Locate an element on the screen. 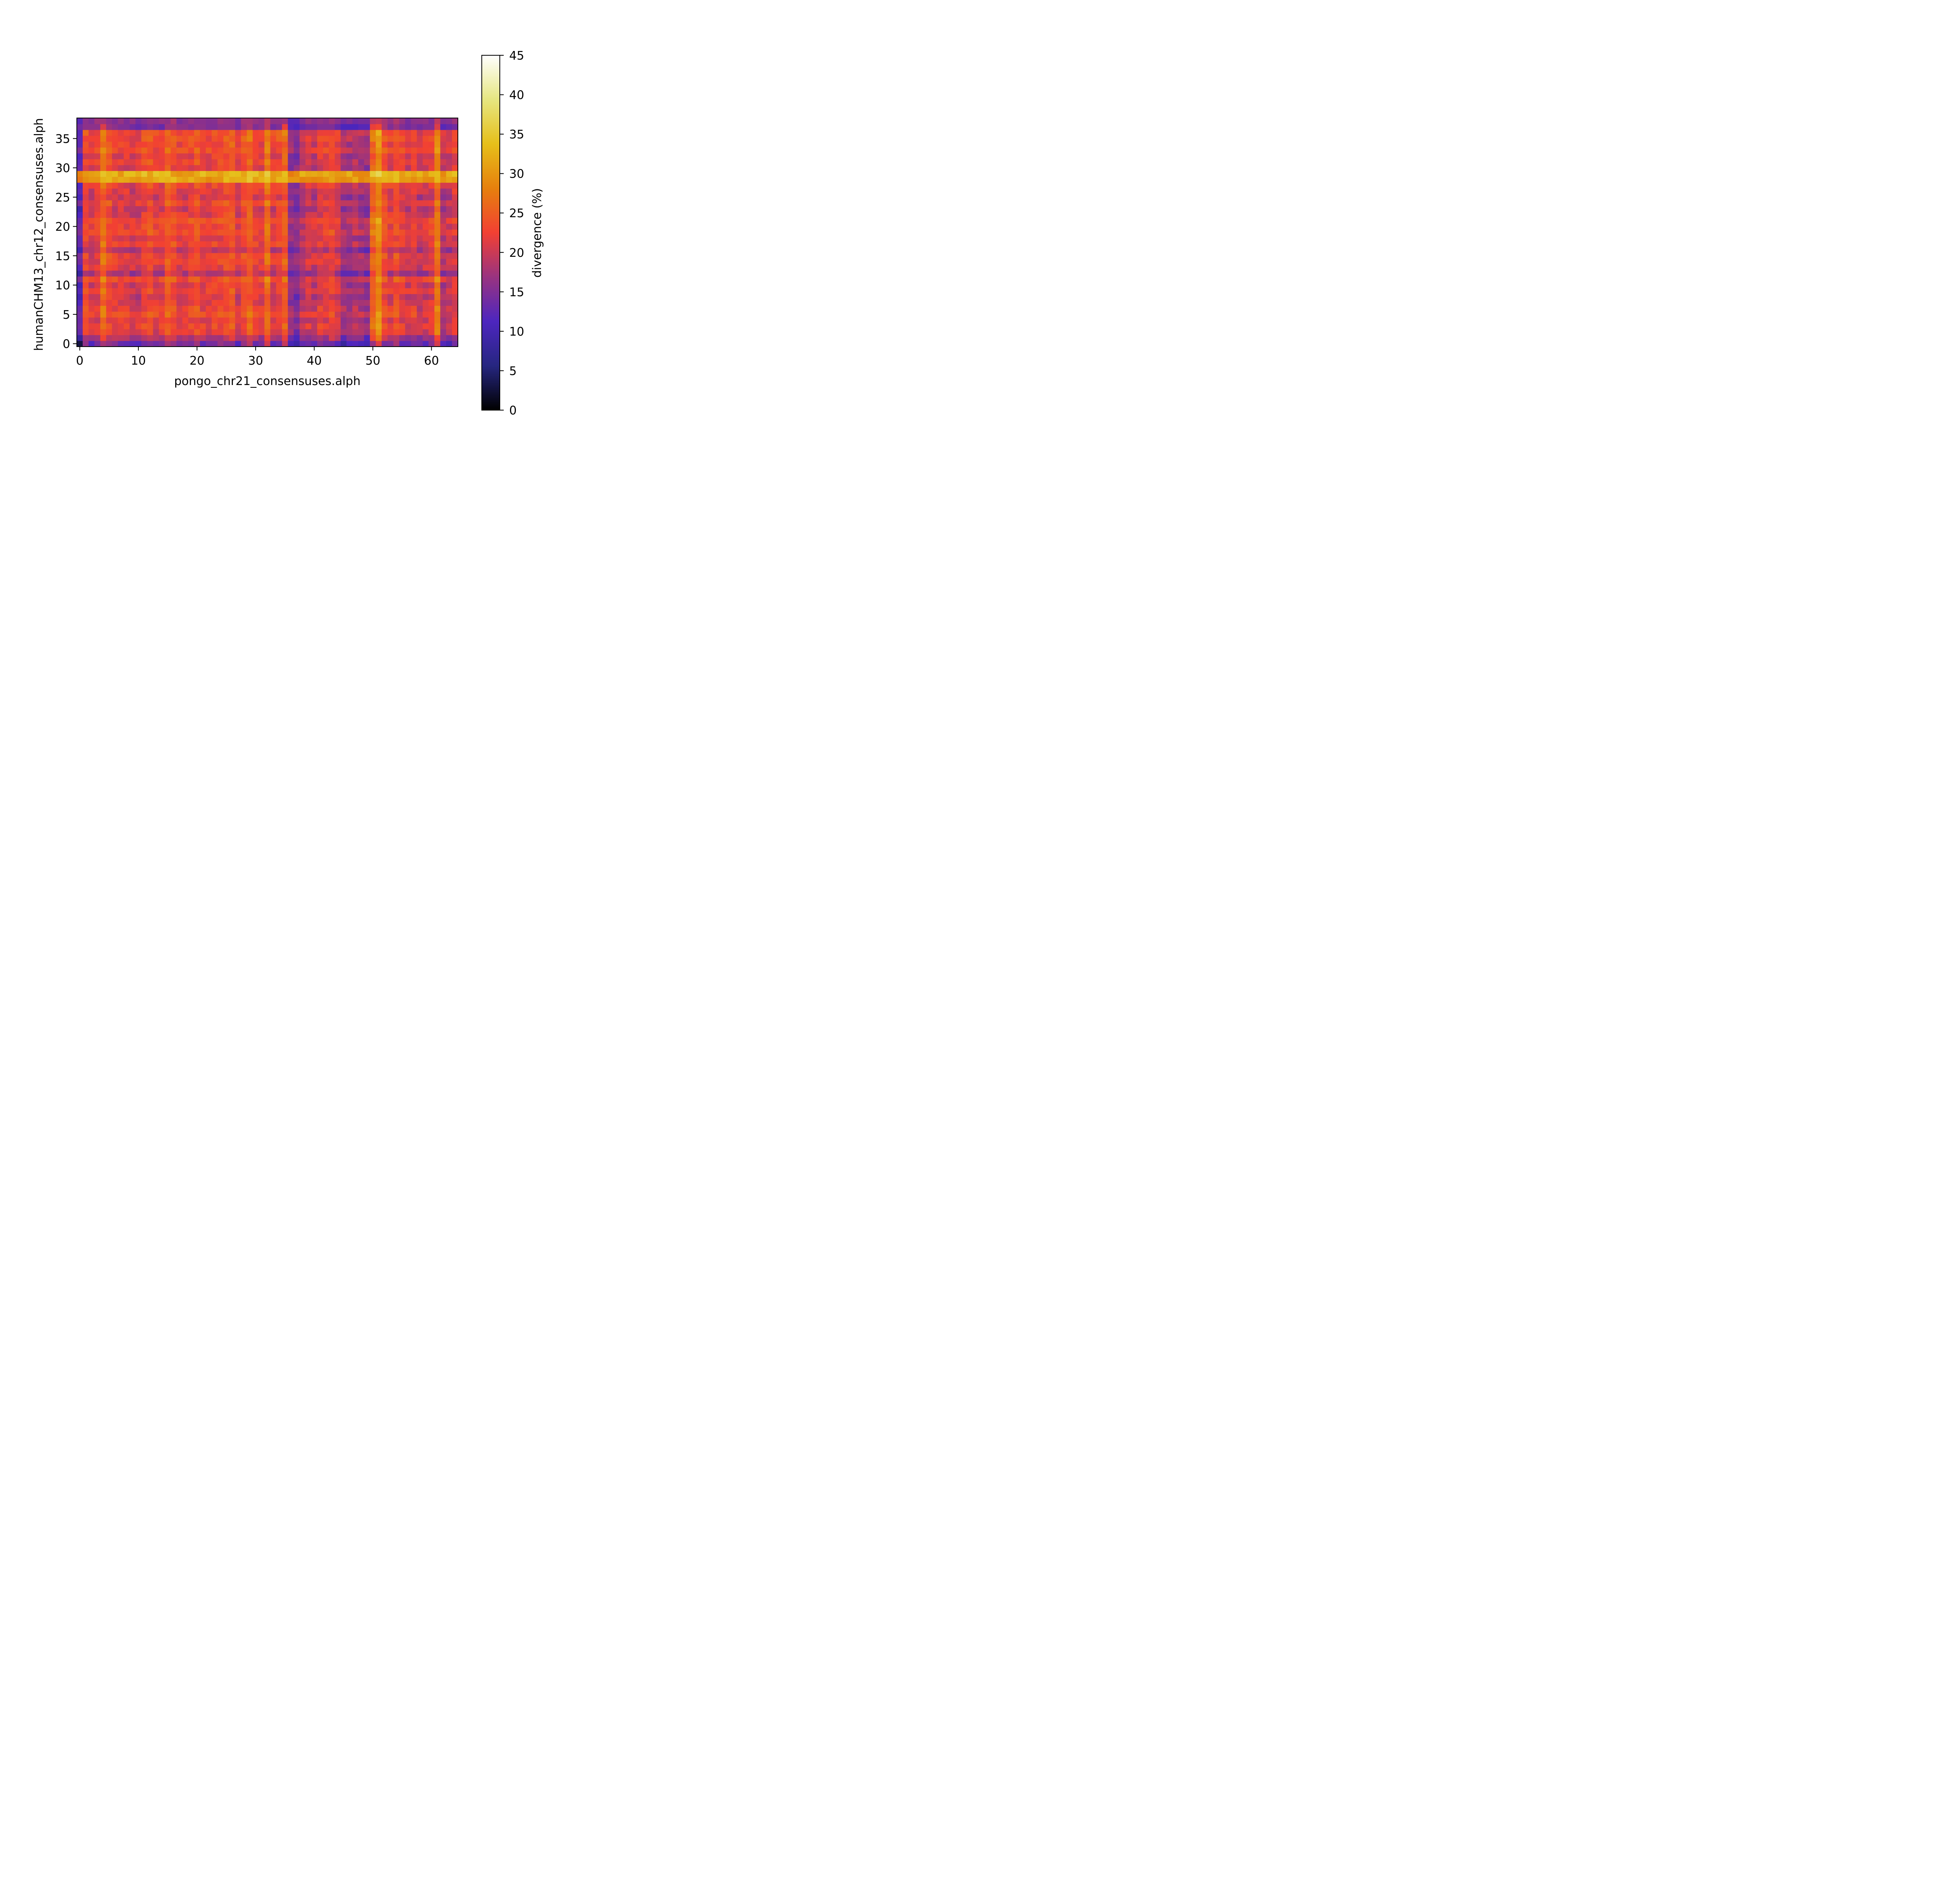 This screenshot has height=1882, width=1960. y-tick-label: 10 is located at coordinates (62, 285).